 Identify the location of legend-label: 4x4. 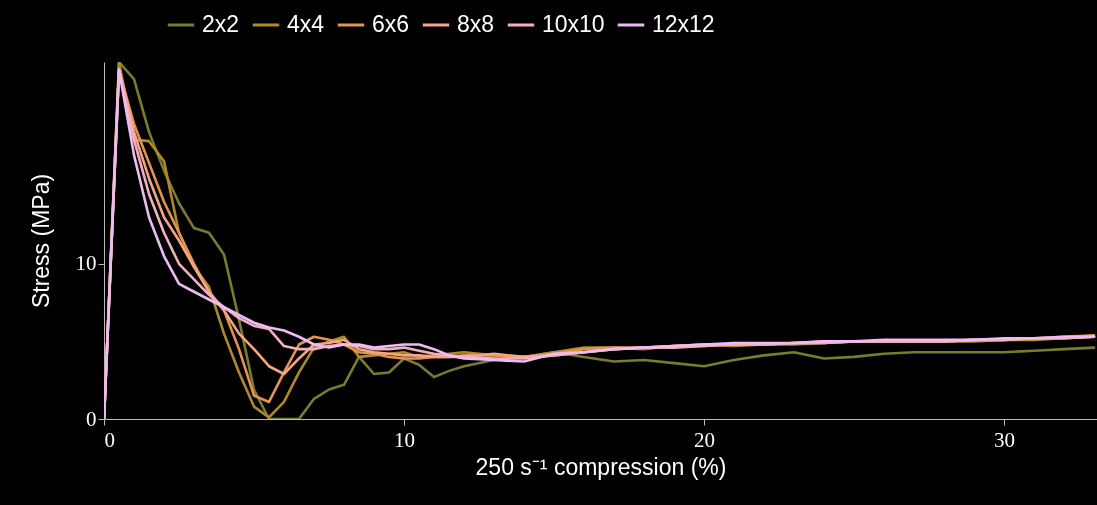
(306, 24).